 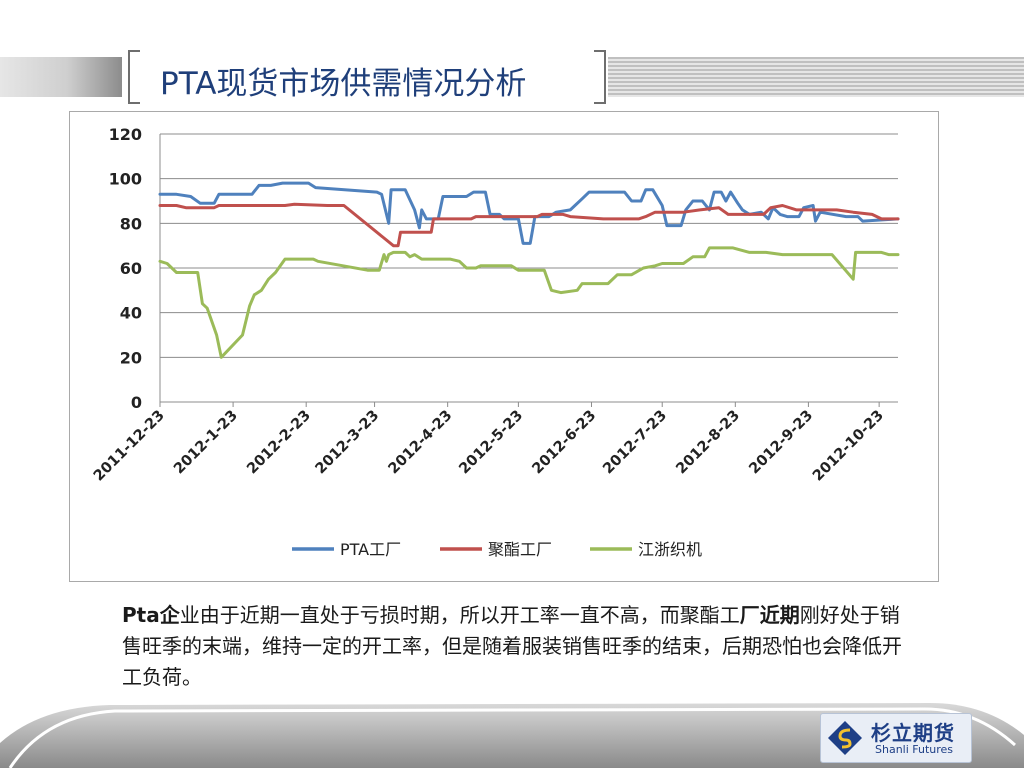 What do you see at coordinates (134, 77) in the screenshot?
I see `title-bracket-left` at bounding box center [134, 77].